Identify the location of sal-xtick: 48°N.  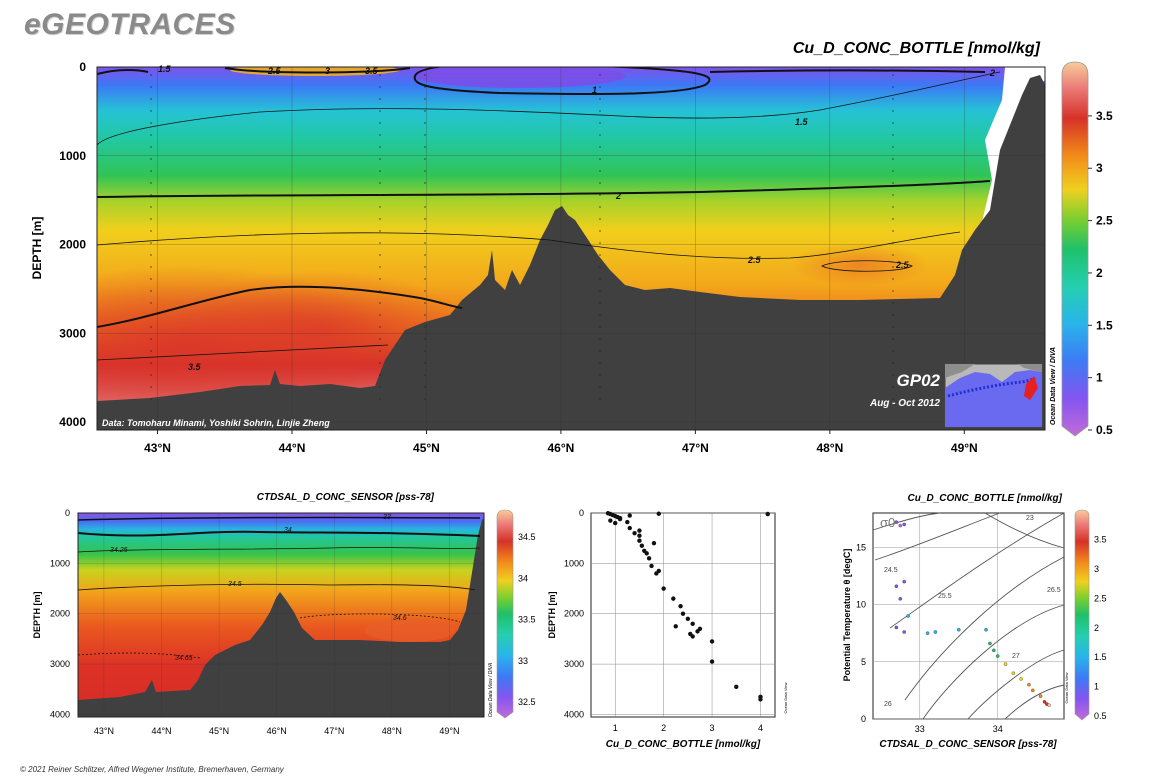
(392, 731).